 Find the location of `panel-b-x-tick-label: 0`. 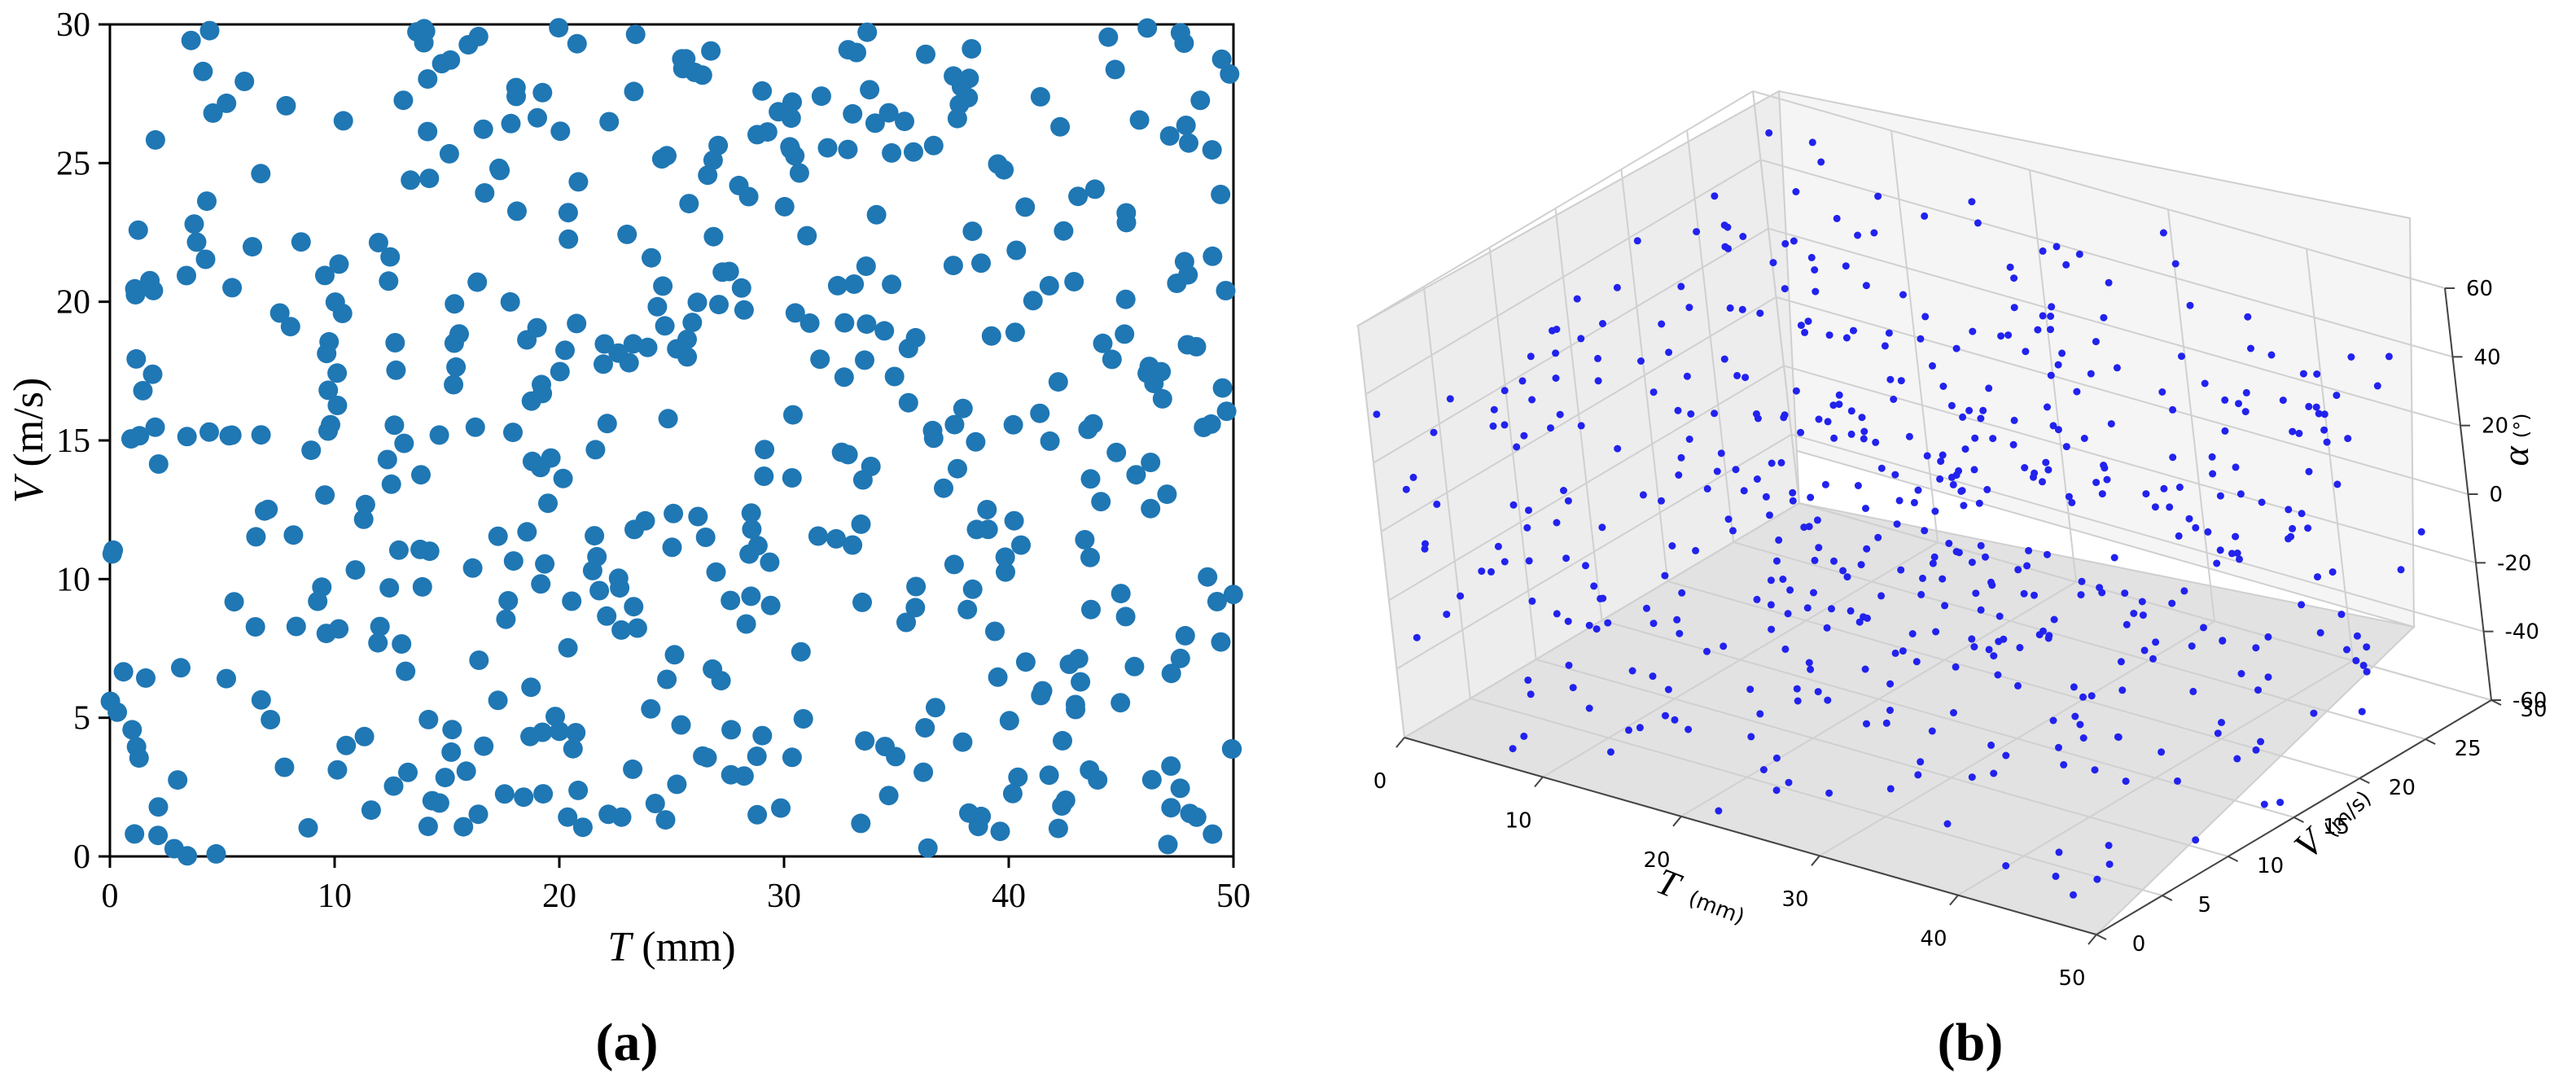

panel-b-x-tick-label: 0 is located at coordinates (1380, 781).